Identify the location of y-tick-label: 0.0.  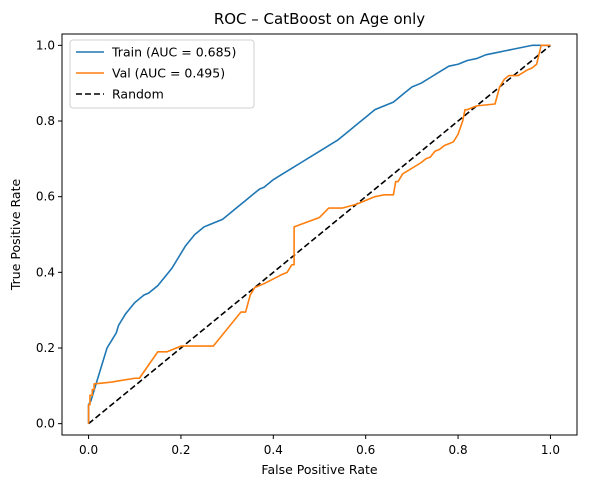
(45, 424).